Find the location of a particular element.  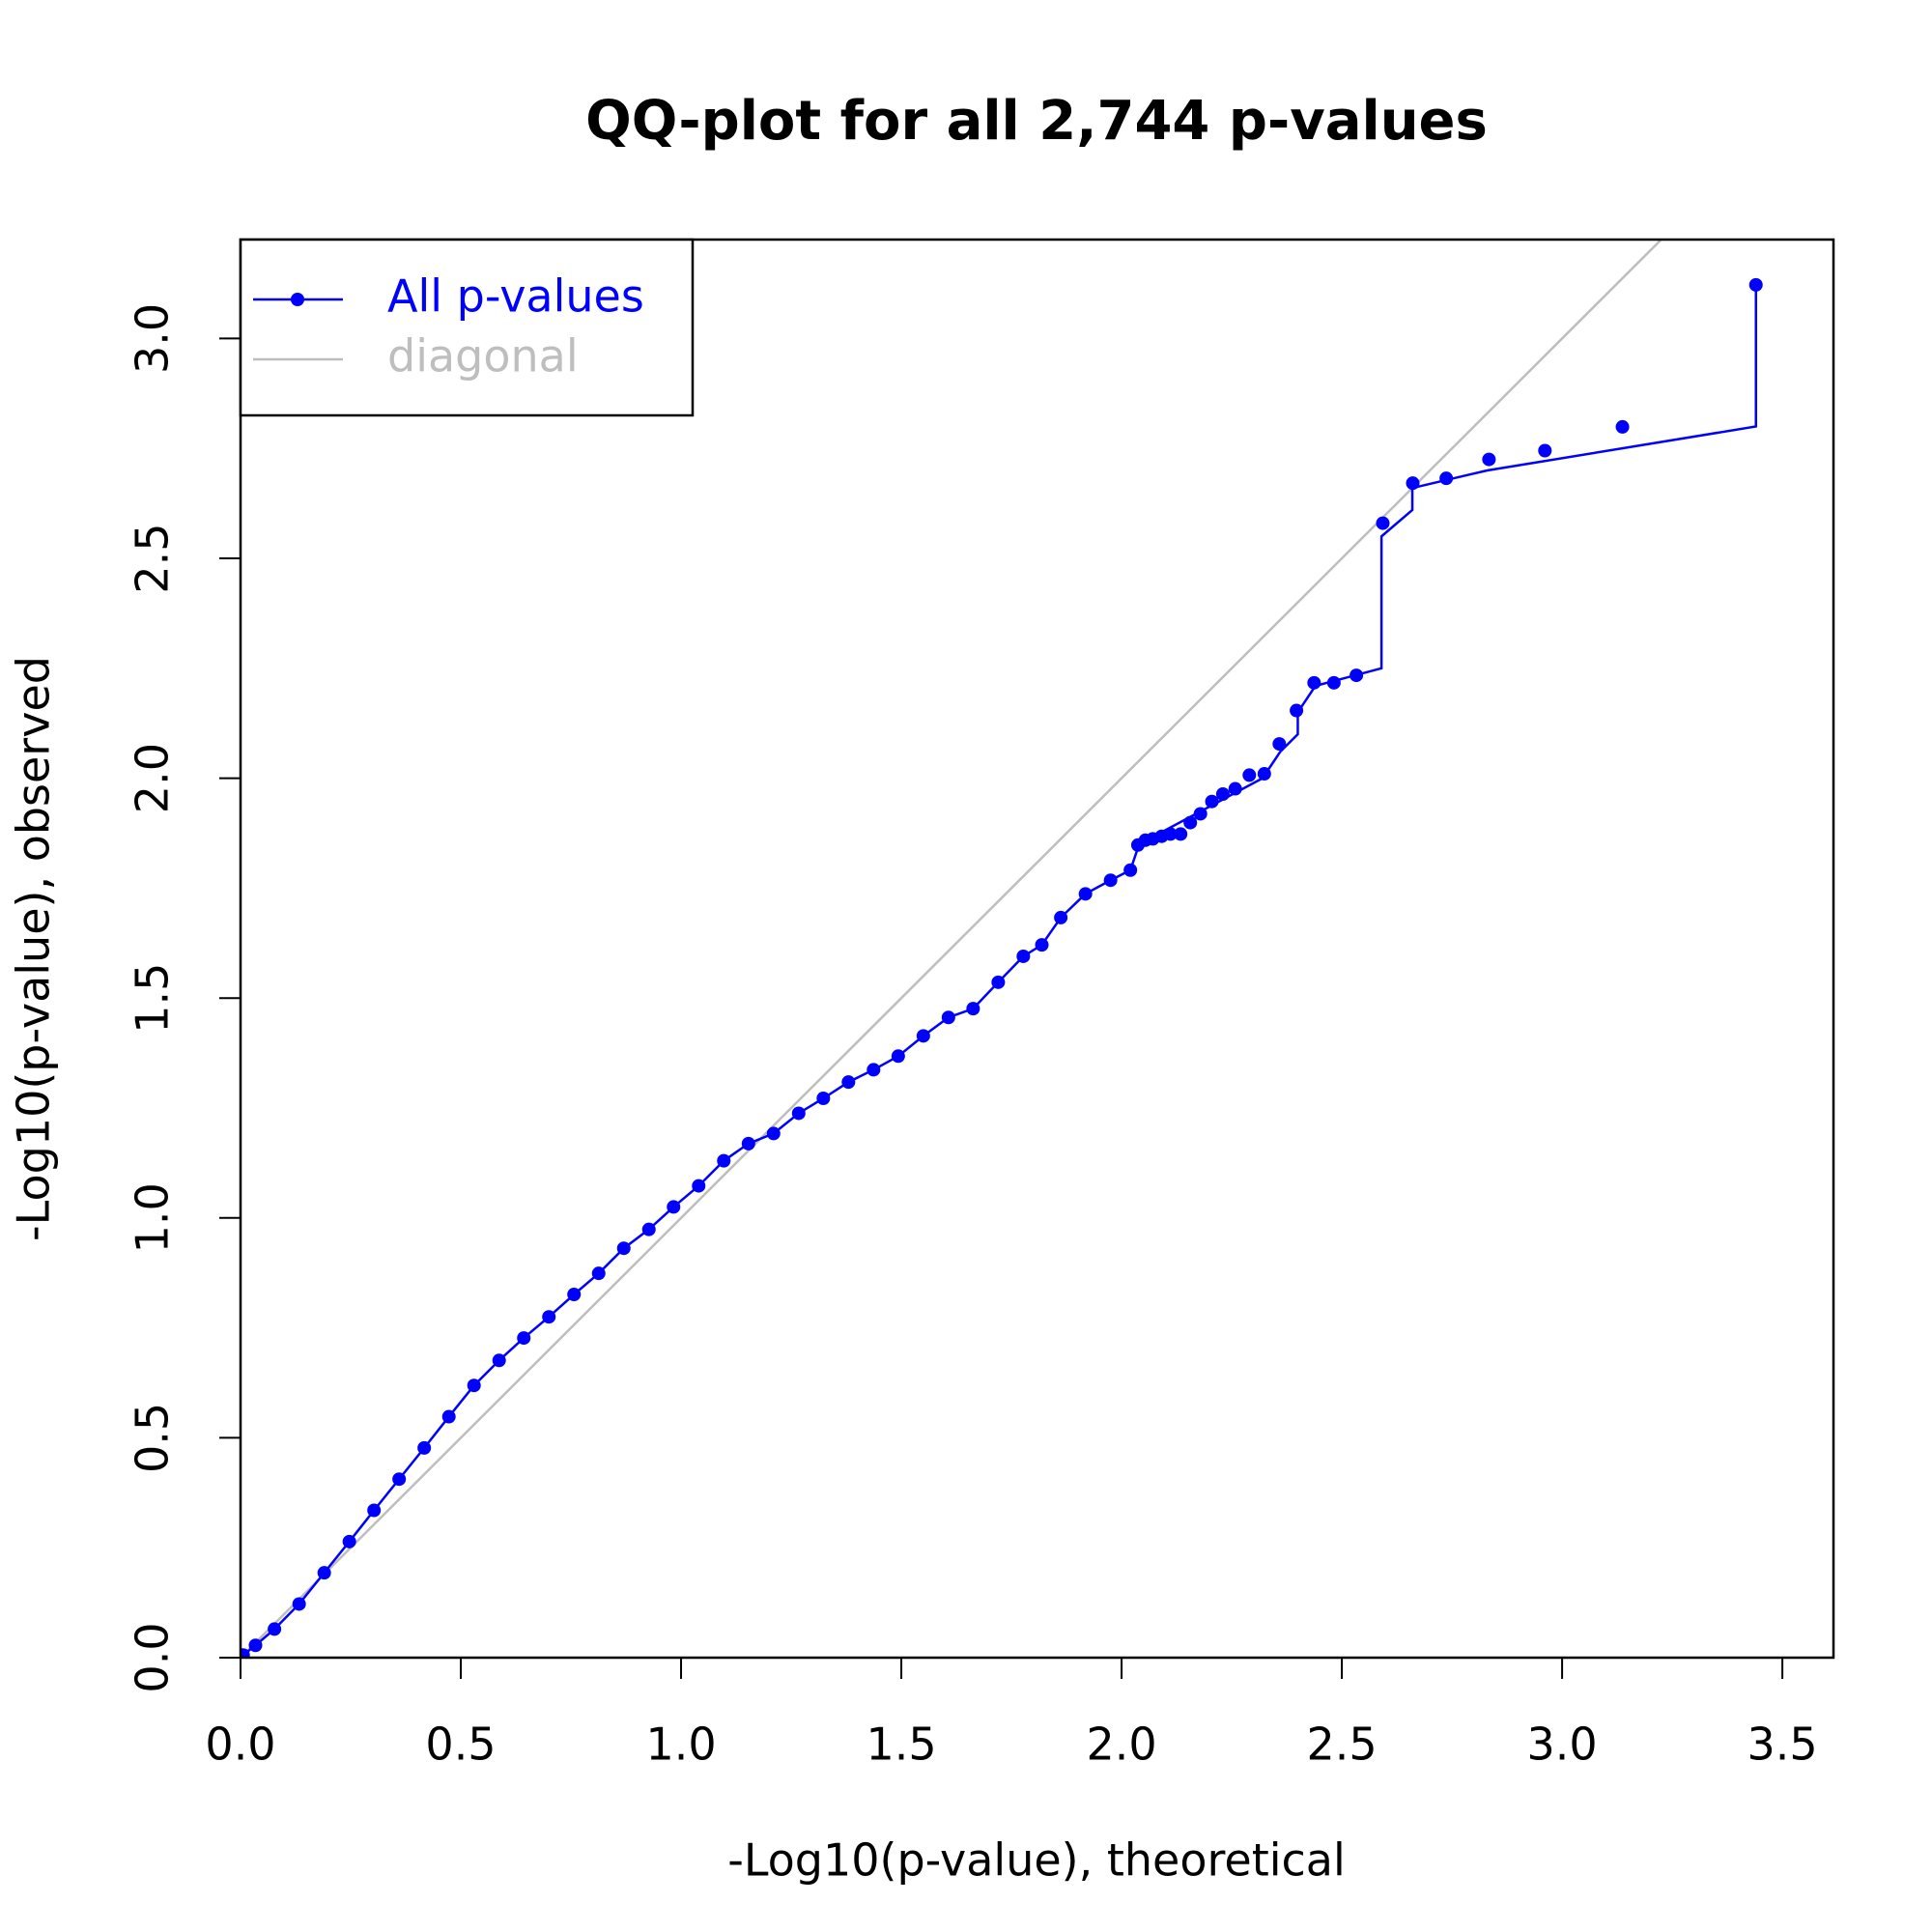

x-tick-label: 3.5 is located at coordinates (1782, 1745).